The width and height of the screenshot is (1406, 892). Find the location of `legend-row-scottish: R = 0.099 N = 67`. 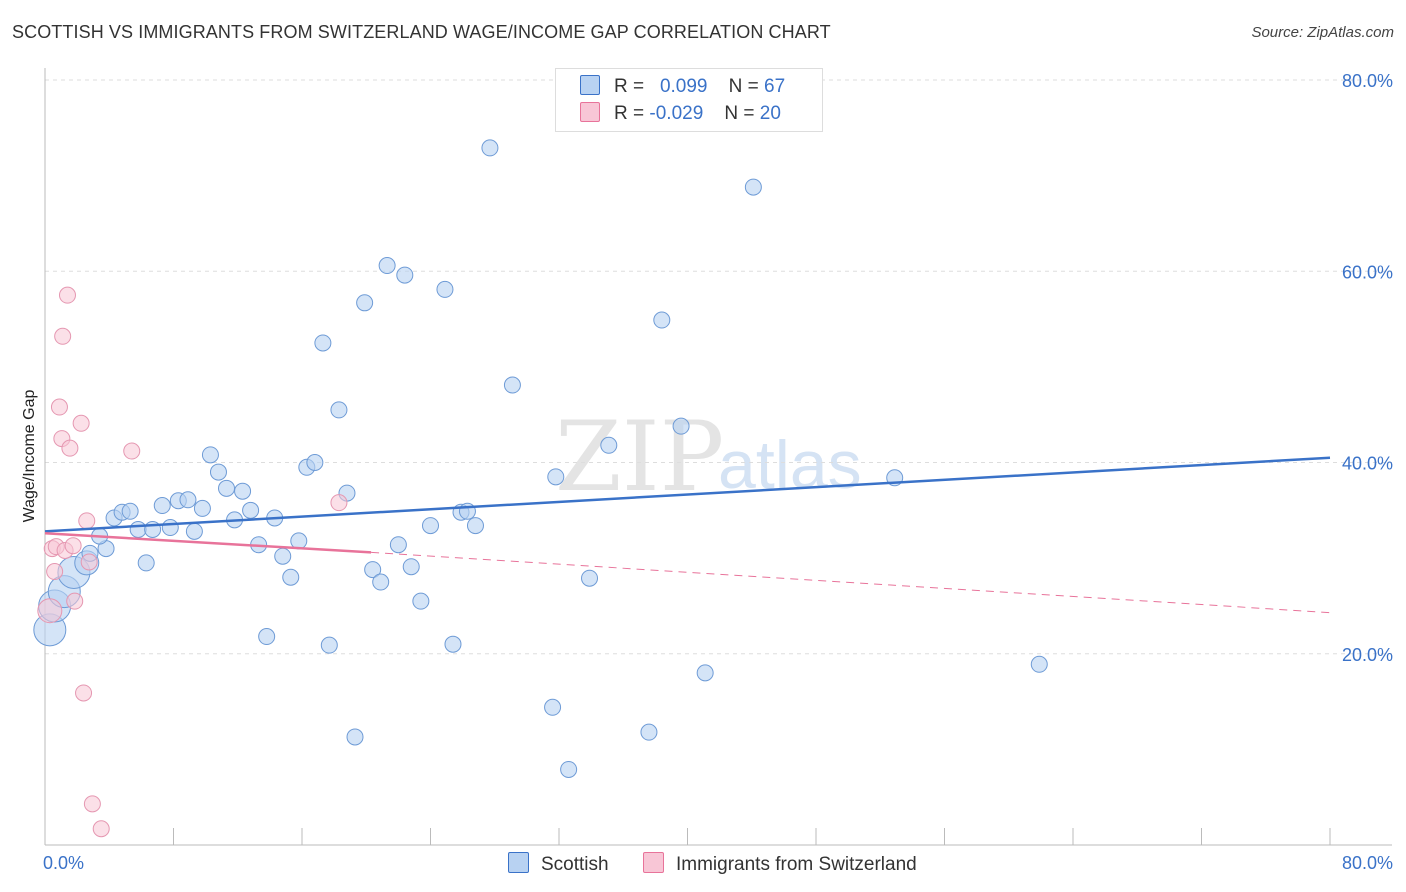

legend-row-scottish: R = 0.099 N = 67 is located at coordinates (682, 86).